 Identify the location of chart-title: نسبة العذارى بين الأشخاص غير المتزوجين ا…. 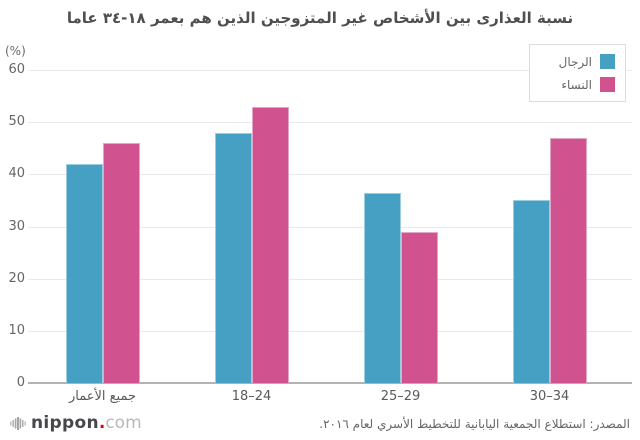
(320, 18).